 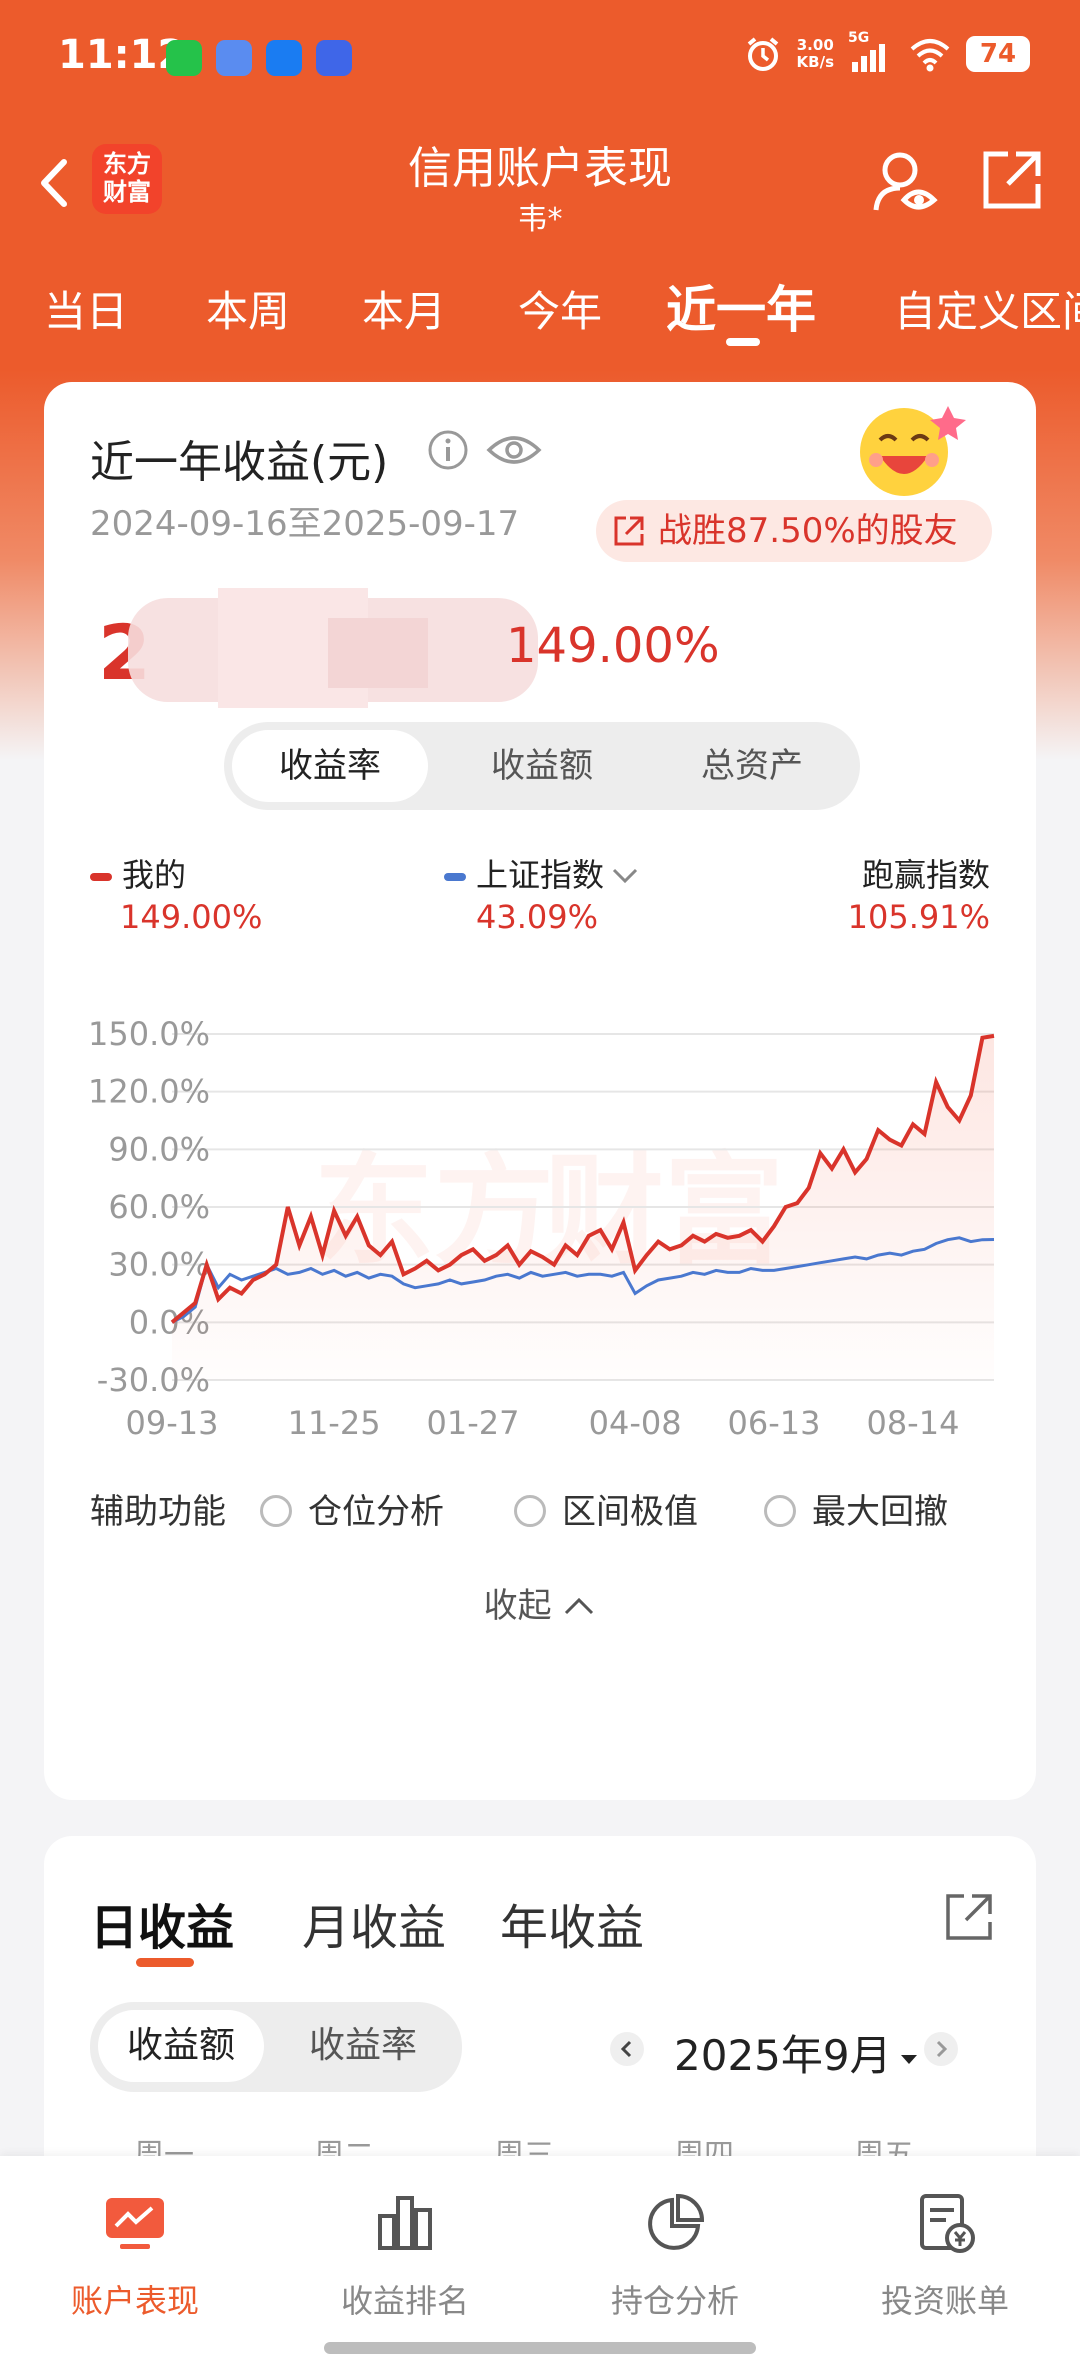 What do you see at coordinates (334, 1423) in the screenshot?
I see `x-tick-label: 11-25` at bounding box center [334, 1423].